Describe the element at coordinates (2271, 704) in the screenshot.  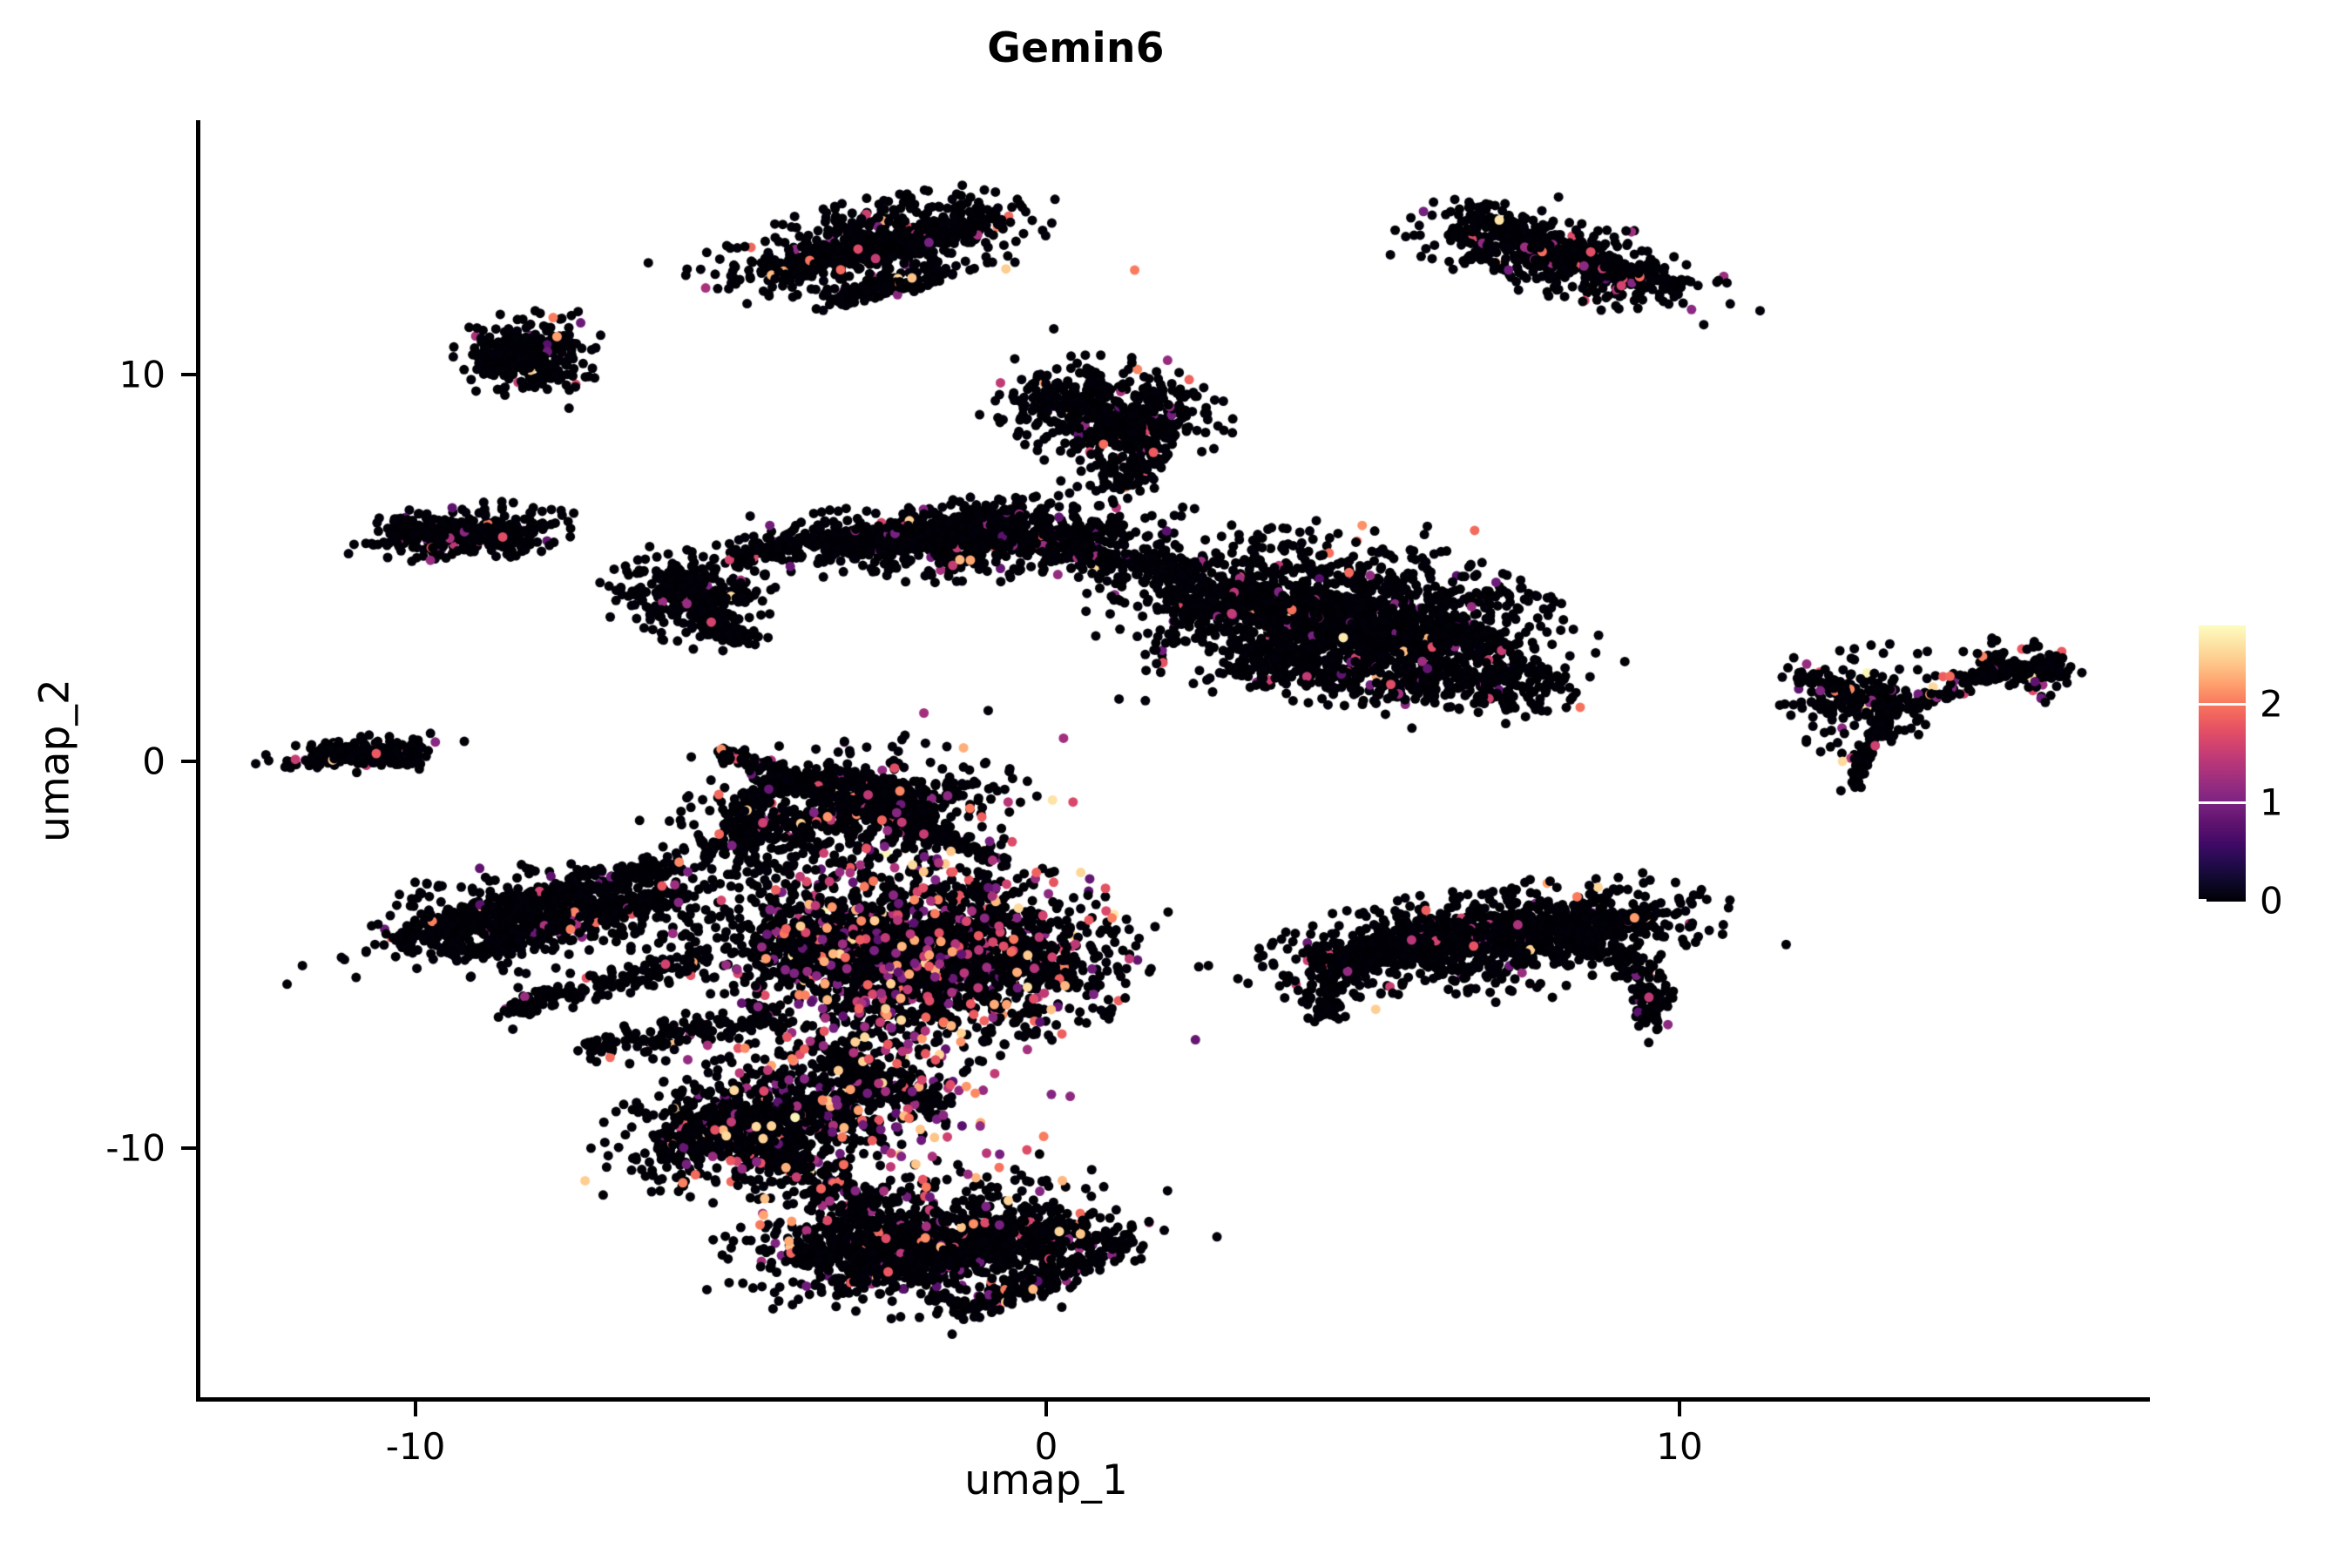
I see `colorbar-label-2: 2` at that location.